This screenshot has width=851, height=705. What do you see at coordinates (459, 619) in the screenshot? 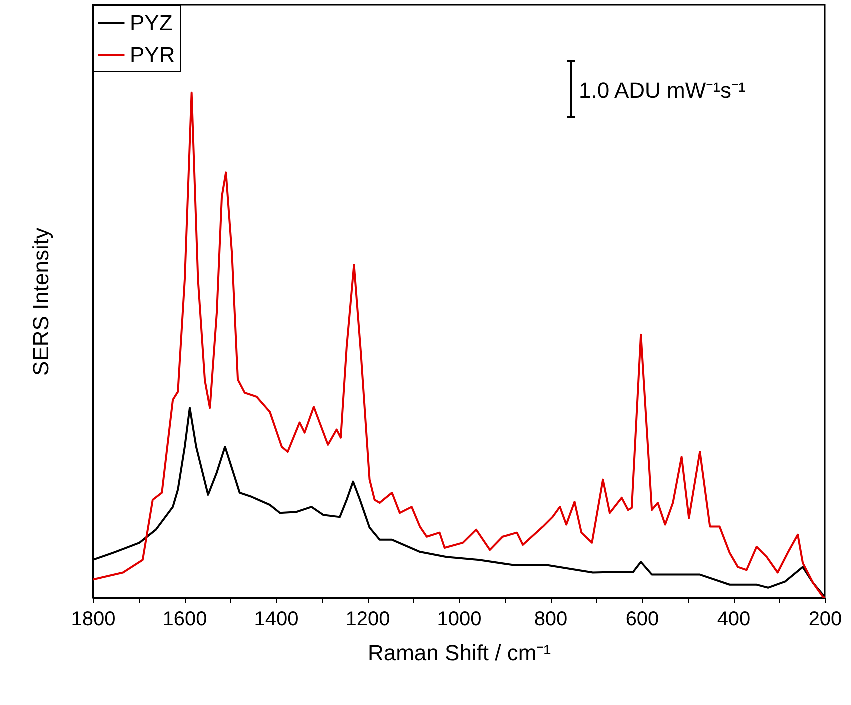
I see `x-tick-label: 1000` at bounding box center [459, 619].